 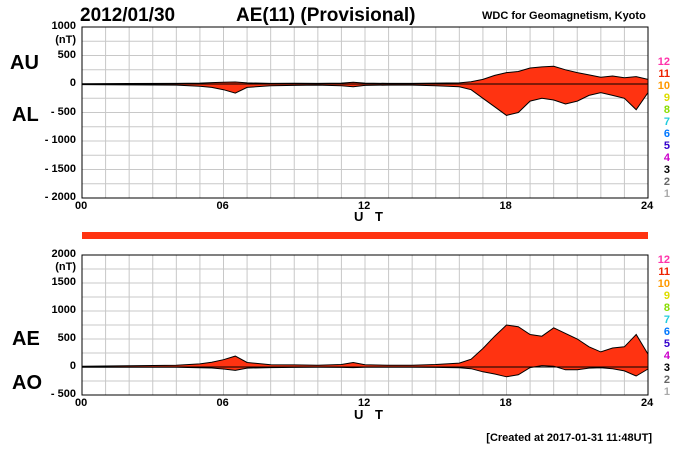 What do you see at coordinates (569, 438) in the screenshot?
I see `created-timestamp: [Created at 2017-01-31 11:48UT]` at bounding box center [569, 438].